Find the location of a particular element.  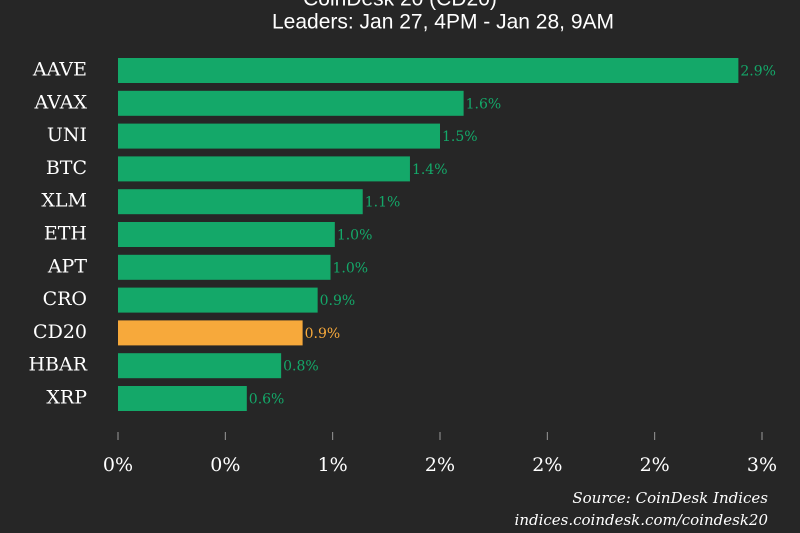

value-label: 1.1% is located at coordinates (383, 203).